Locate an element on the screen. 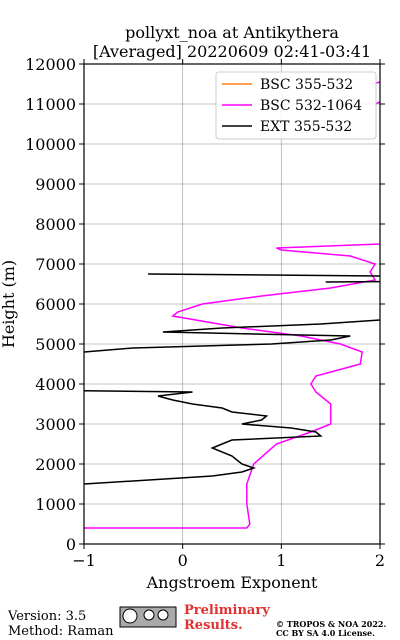 This screenshot has height=640, width=400. y-tick-label: 5000 is located at coordinates (55, 344).